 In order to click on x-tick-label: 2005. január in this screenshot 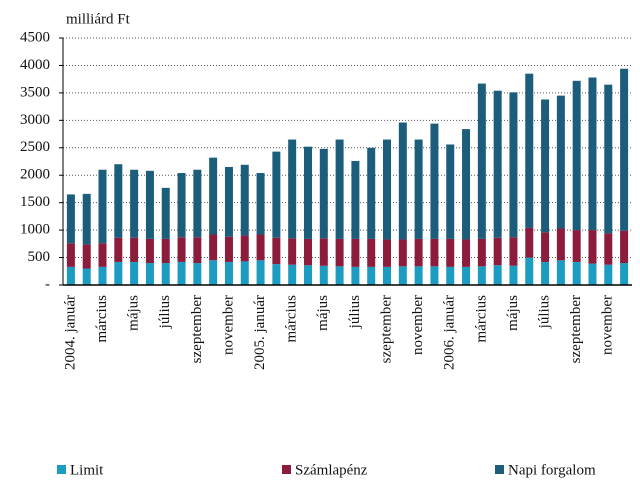, I will do `click(260, 332)`.